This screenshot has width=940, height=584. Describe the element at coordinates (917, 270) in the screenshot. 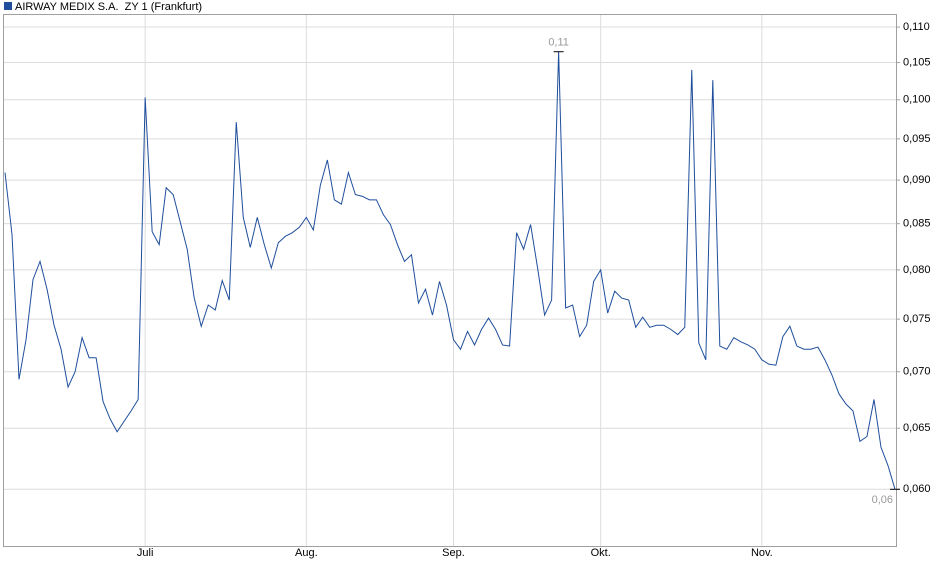

I see `y-tick-label: 0,080` at that location.